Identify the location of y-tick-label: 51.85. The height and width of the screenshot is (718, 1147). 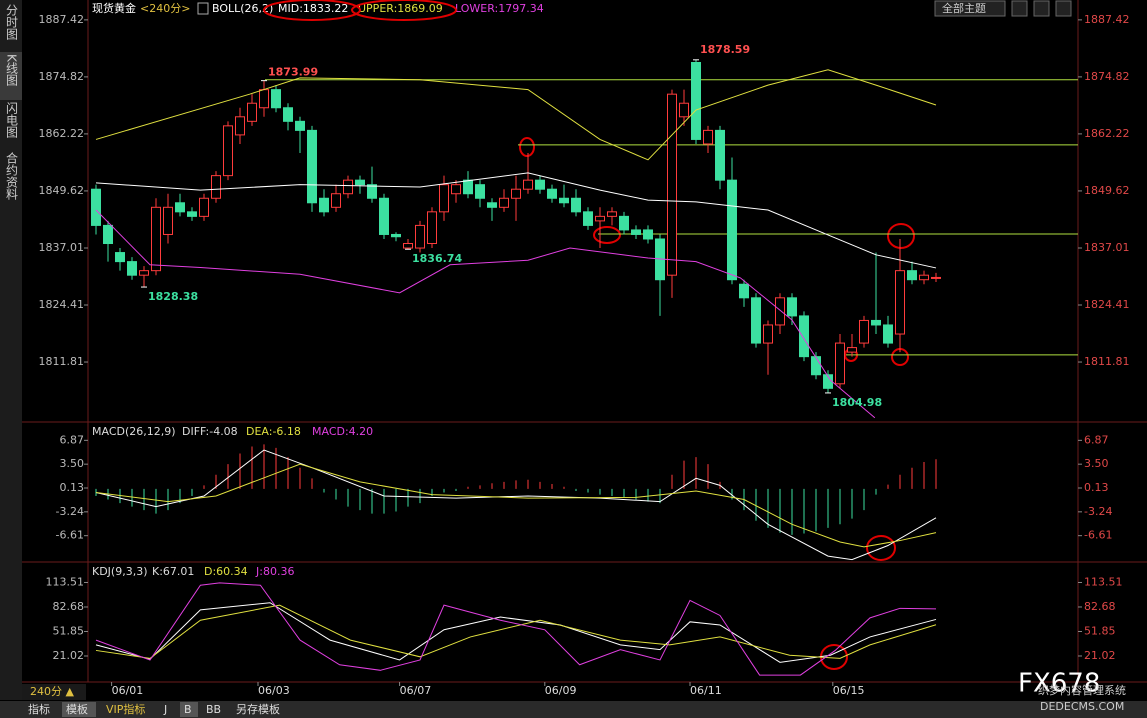
(1100, 630).